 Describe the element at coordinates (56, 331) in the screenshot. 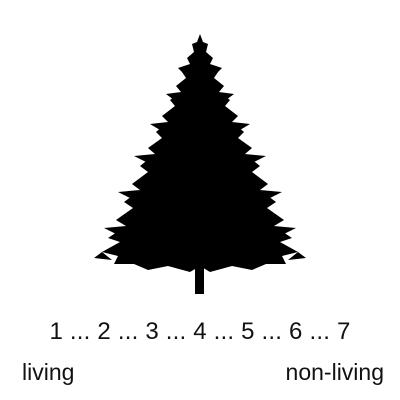

I see `scale-point-1: 1` at that location.